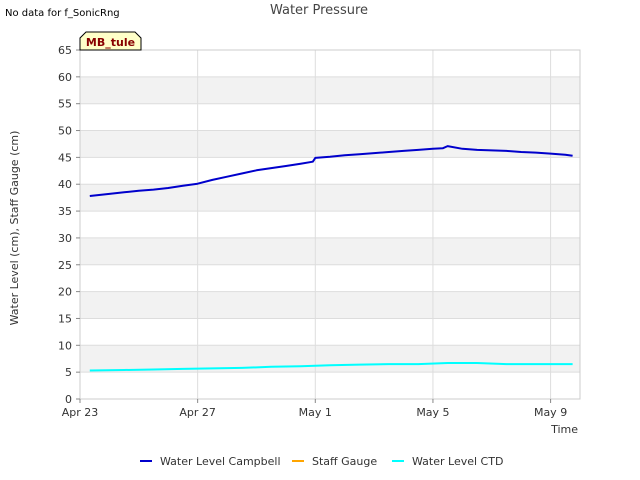 The width and height of the screenshot is (640, 480). I want to click on no-data-message: No data for f_SonicRng, so click(62, 13).